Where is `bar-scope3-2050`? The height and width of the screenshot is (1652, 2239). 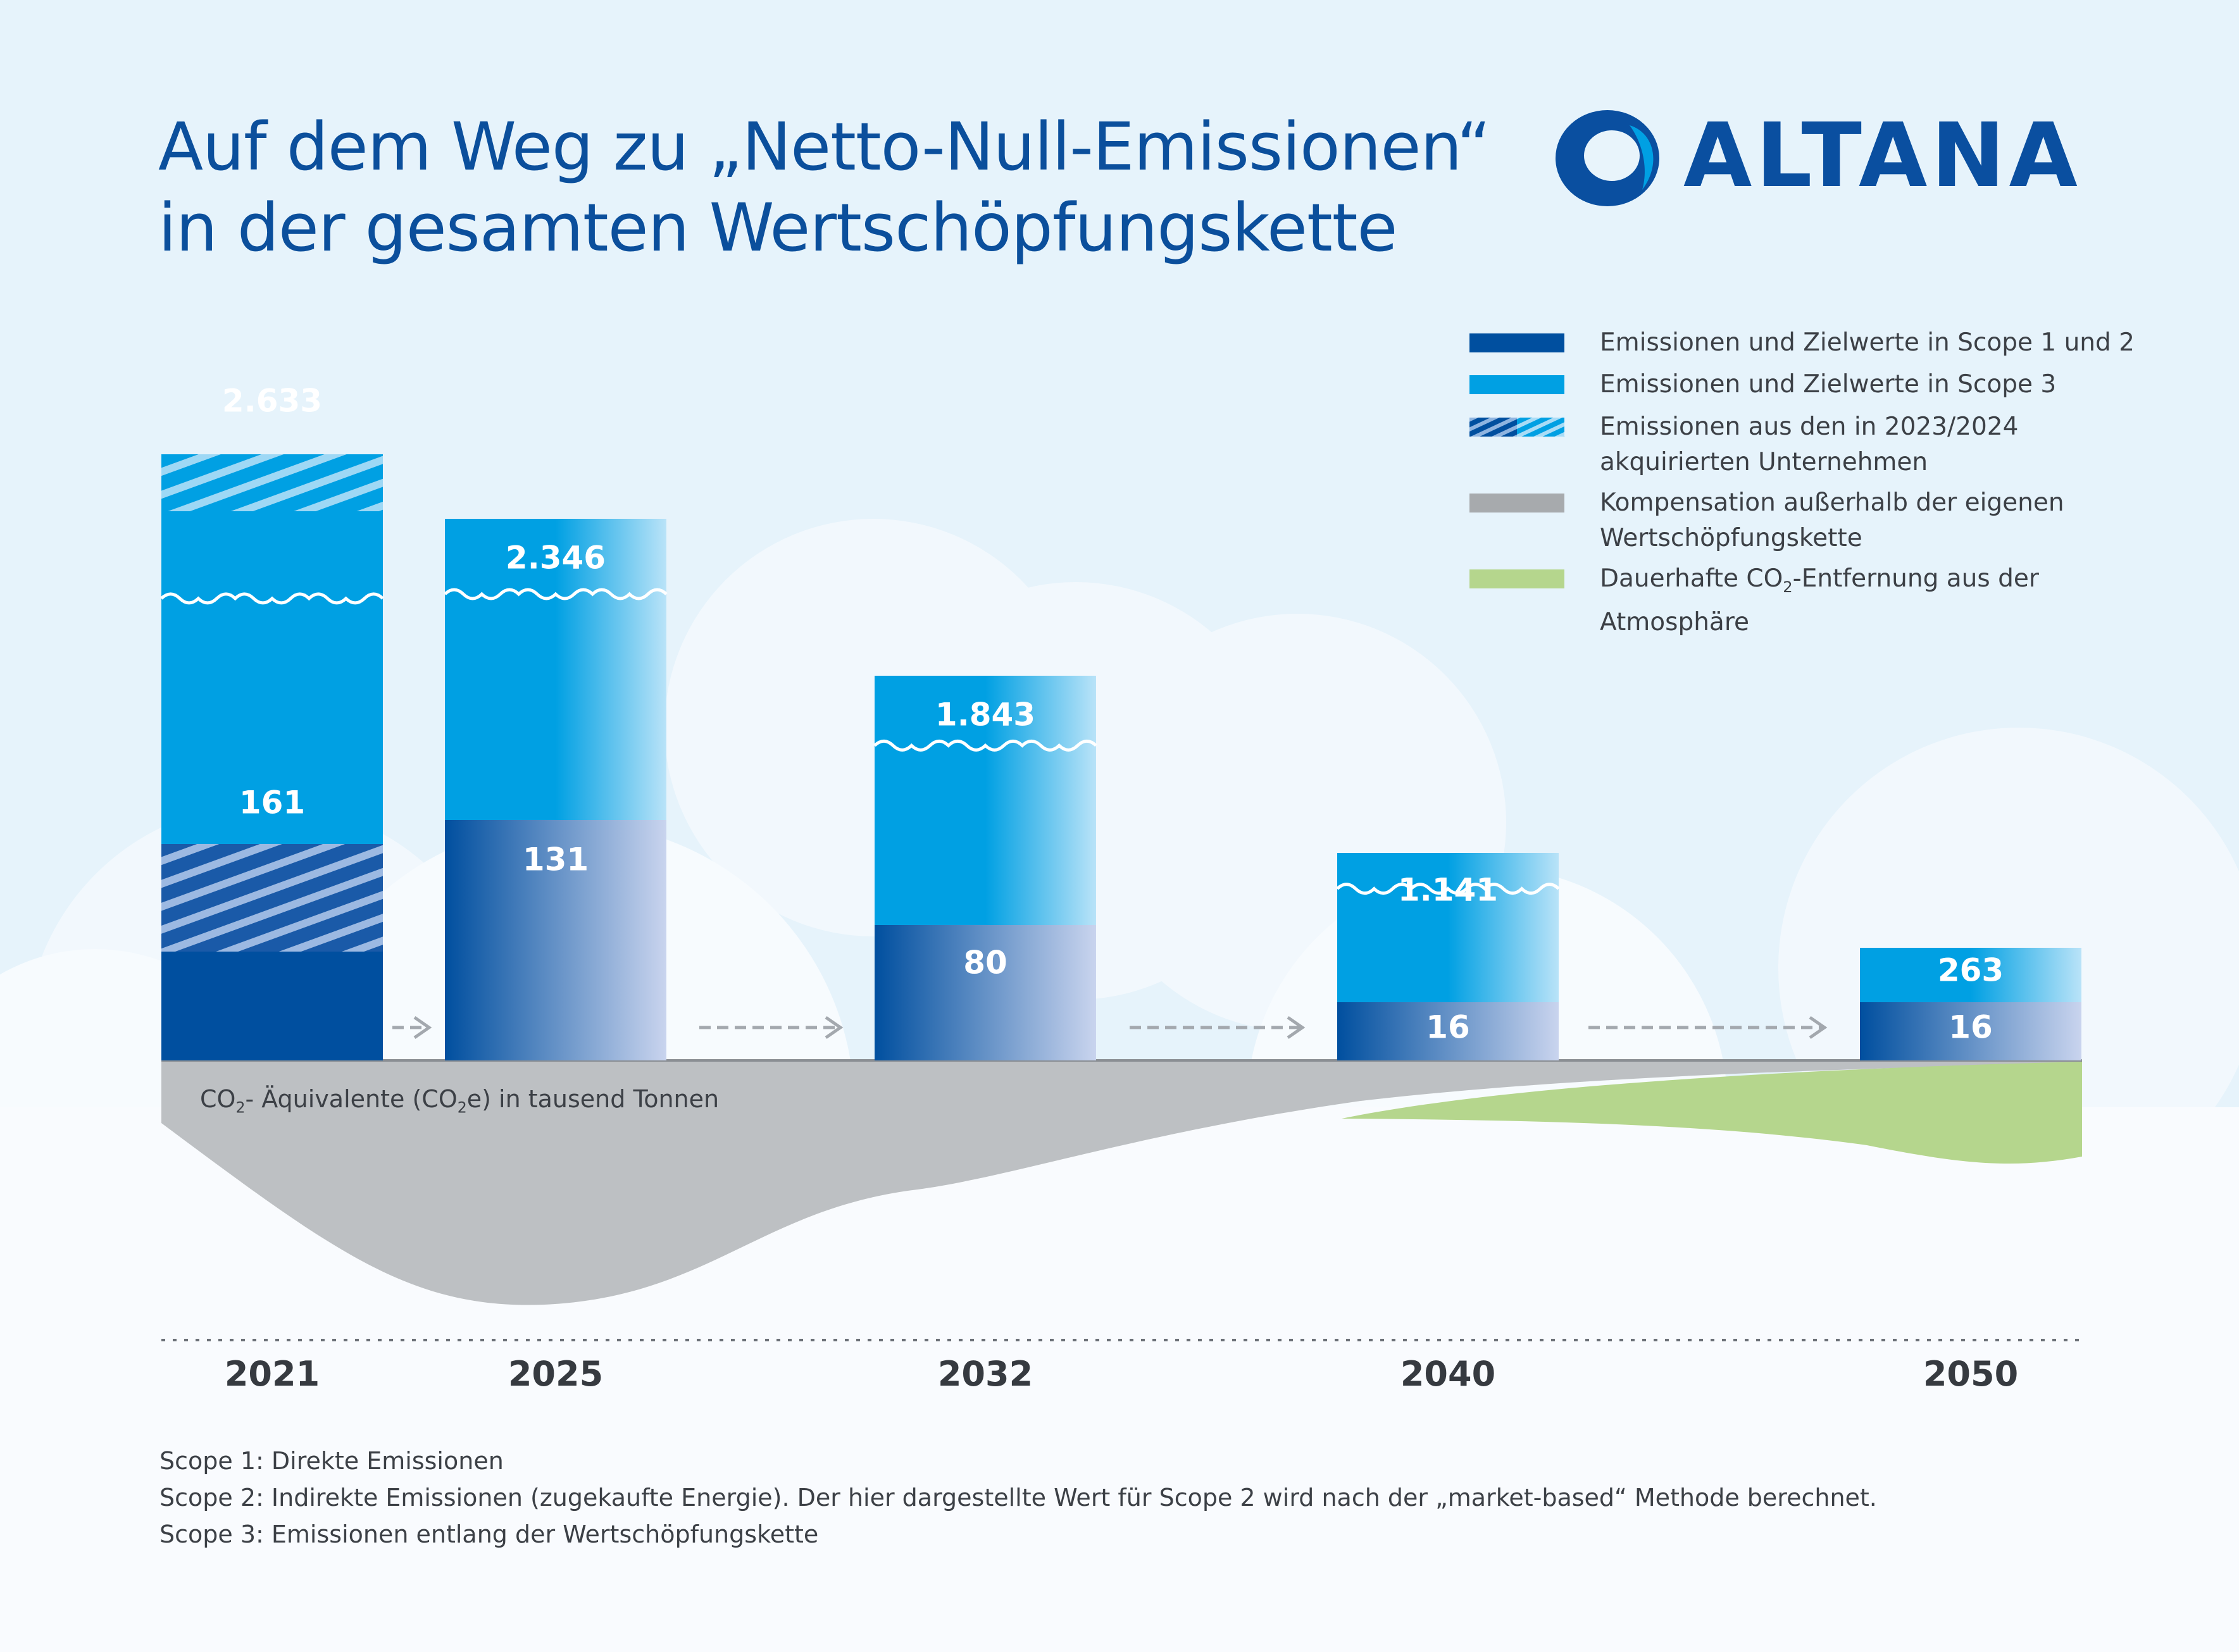
bar-scope3-2050 is located at coordinates (1970, 975).